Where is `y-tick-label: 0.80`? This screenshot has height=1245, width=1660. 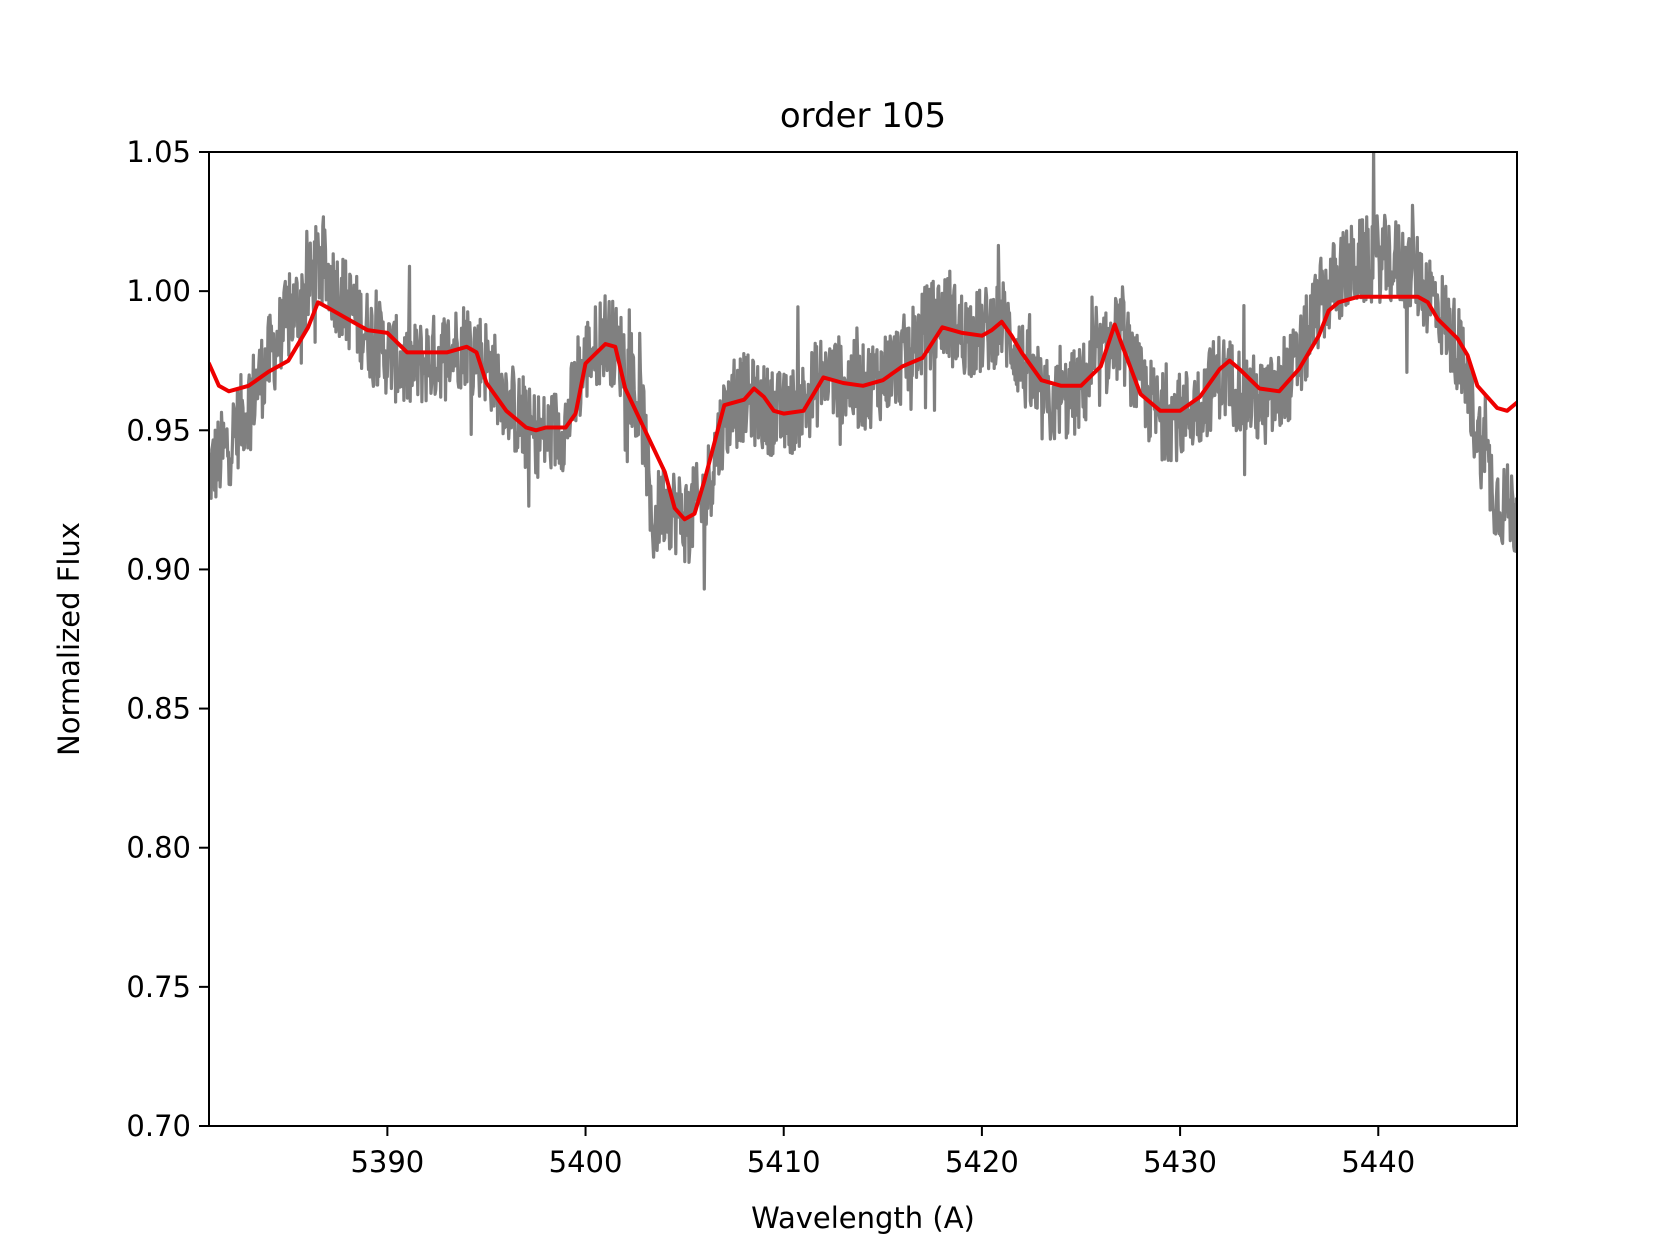
y-tick-label: 0.80 is located at coordinates (158, 848).